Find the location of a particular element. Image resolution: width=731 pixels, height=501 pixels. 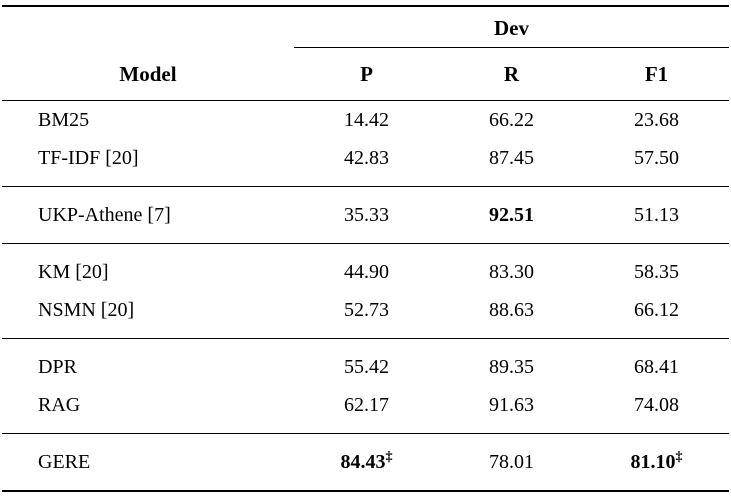

model-column-header: Model is located at coordinates (148, 74).